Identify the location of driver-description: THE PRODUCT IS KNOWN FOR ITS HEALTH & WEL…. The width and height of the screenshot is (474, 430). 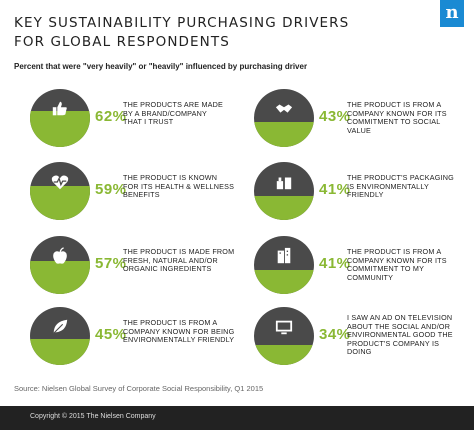
(180, 186).